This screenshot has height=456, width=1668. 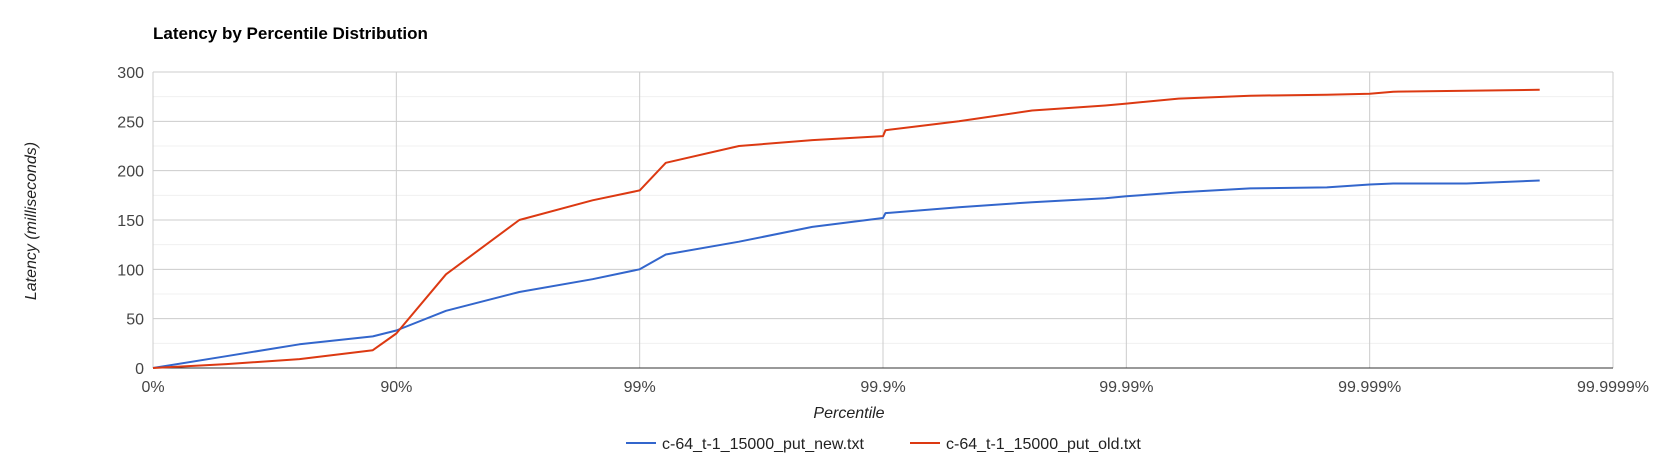 What do you see at coordinates (130, 122) in the screenshot?
I see `y-tick-label: 250` at bounding box center [130, 122].